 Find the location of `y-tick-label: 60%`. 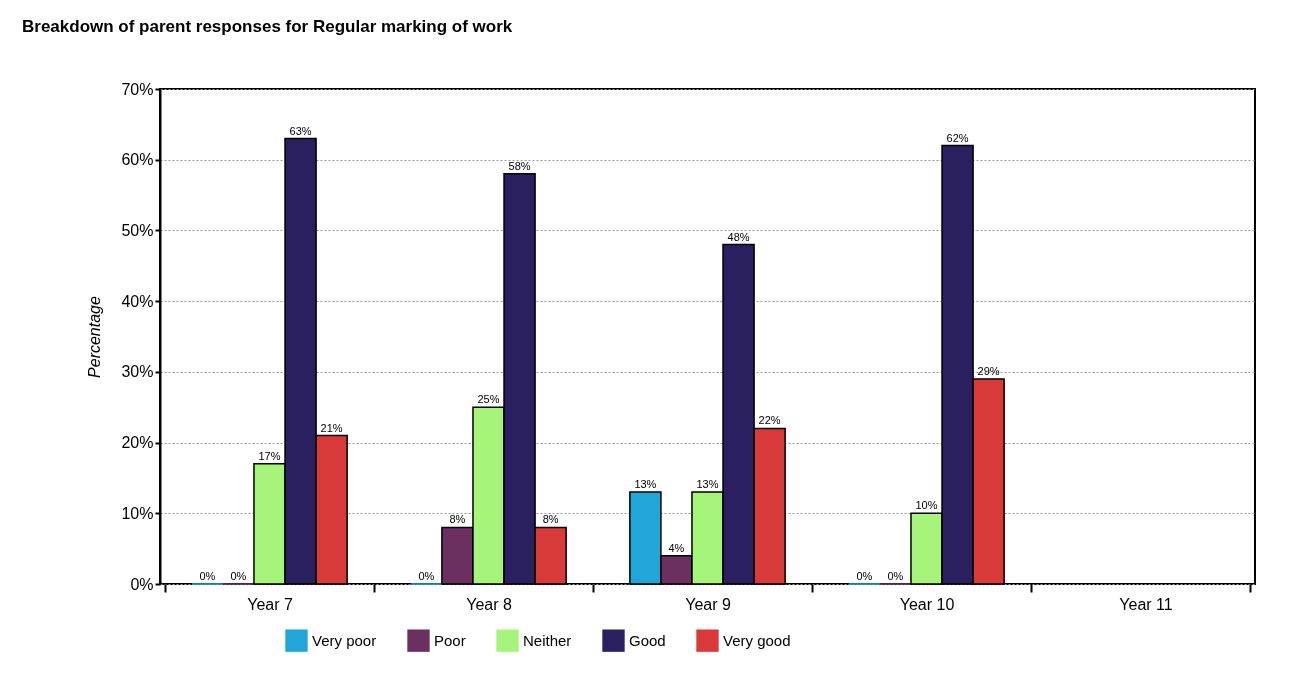

y-tick-label: 60% is located at coordinates (137, 160).